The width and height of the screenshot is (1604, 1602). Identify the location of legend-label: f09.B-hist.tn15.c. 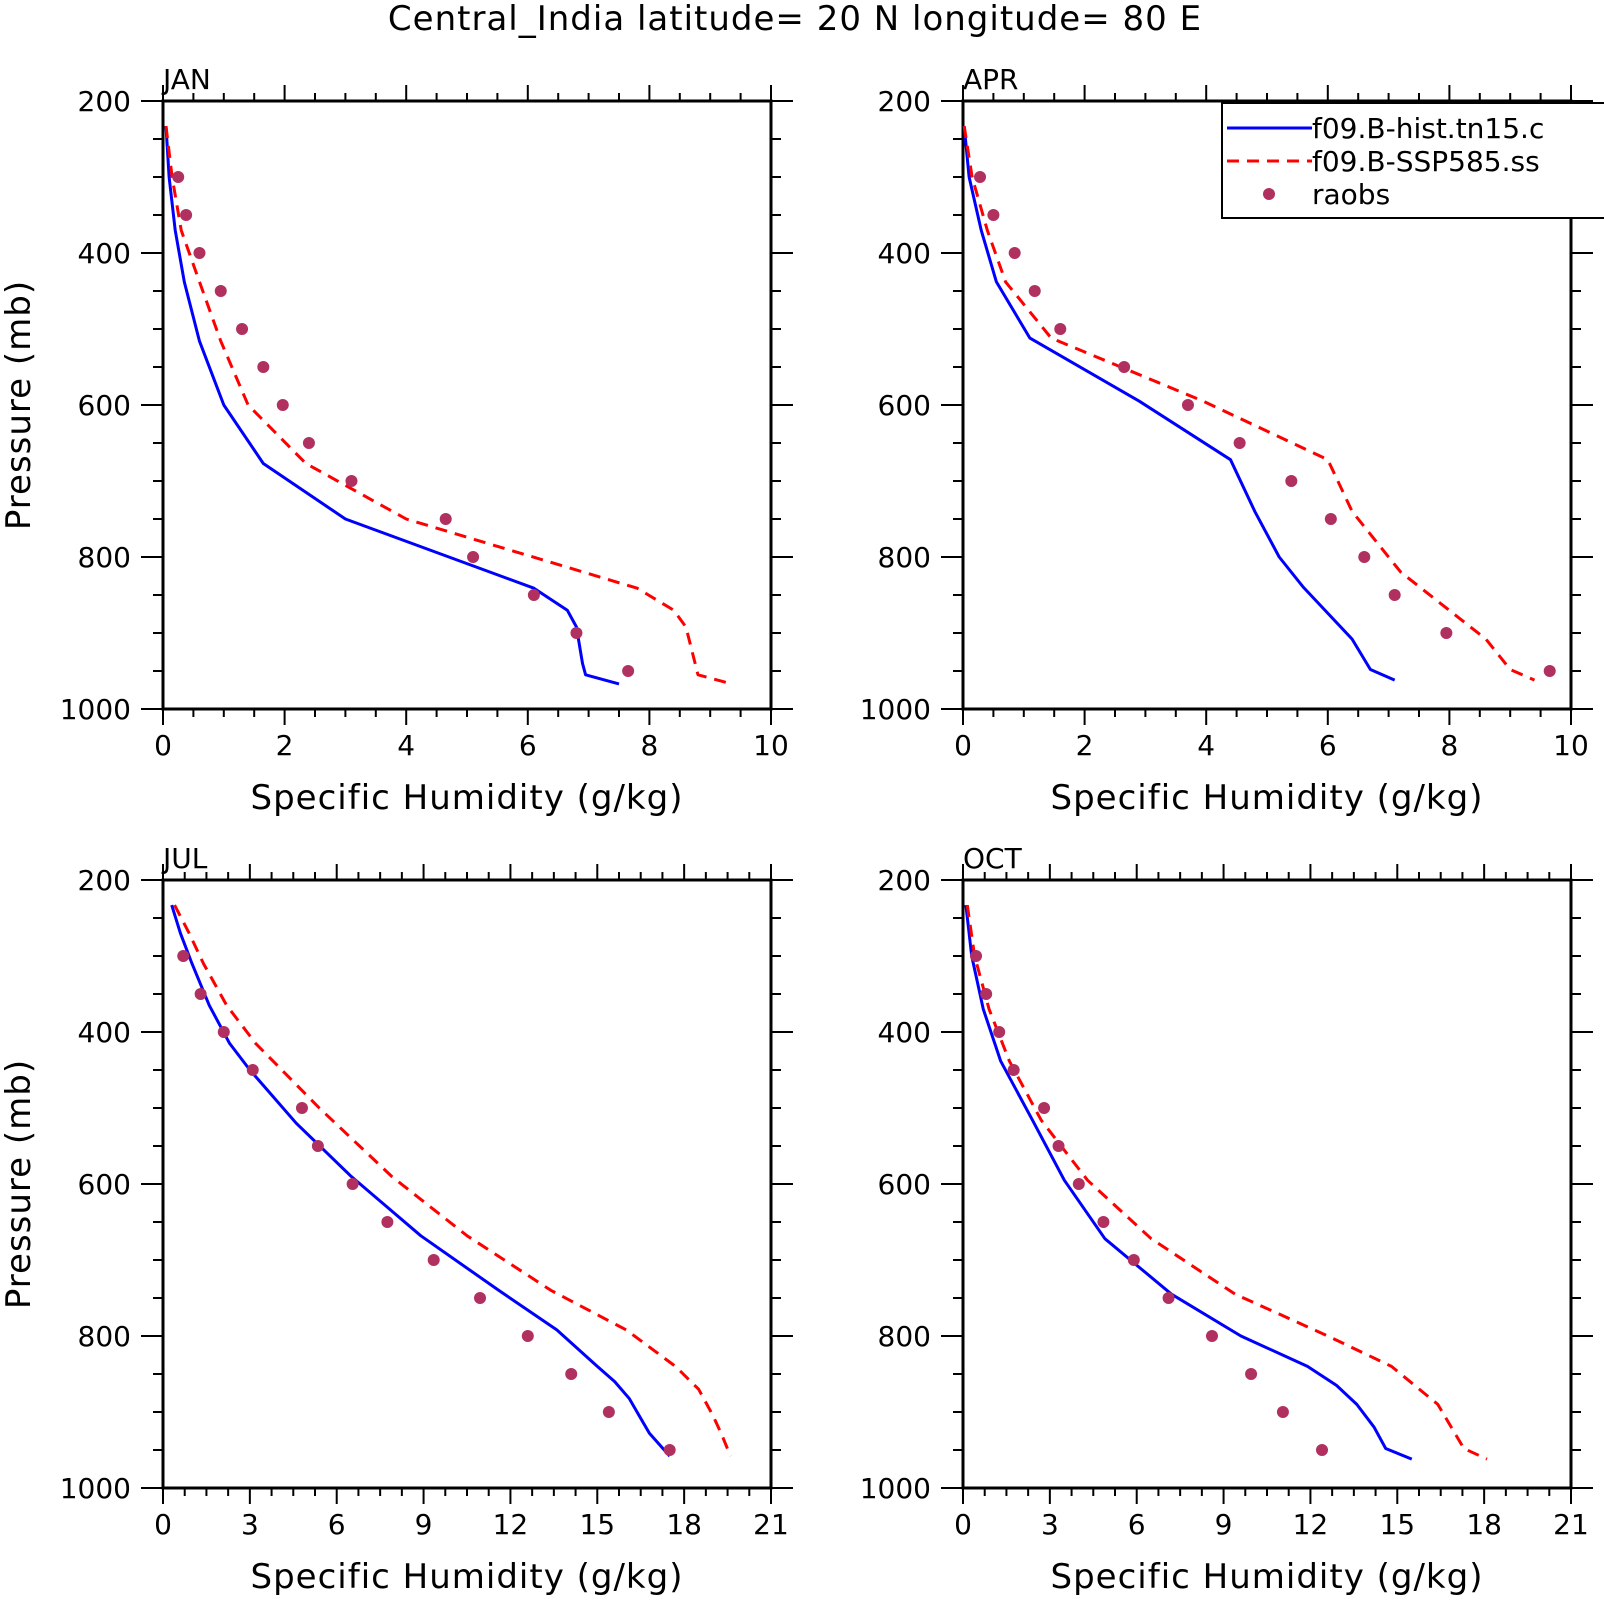
(1428, 128).